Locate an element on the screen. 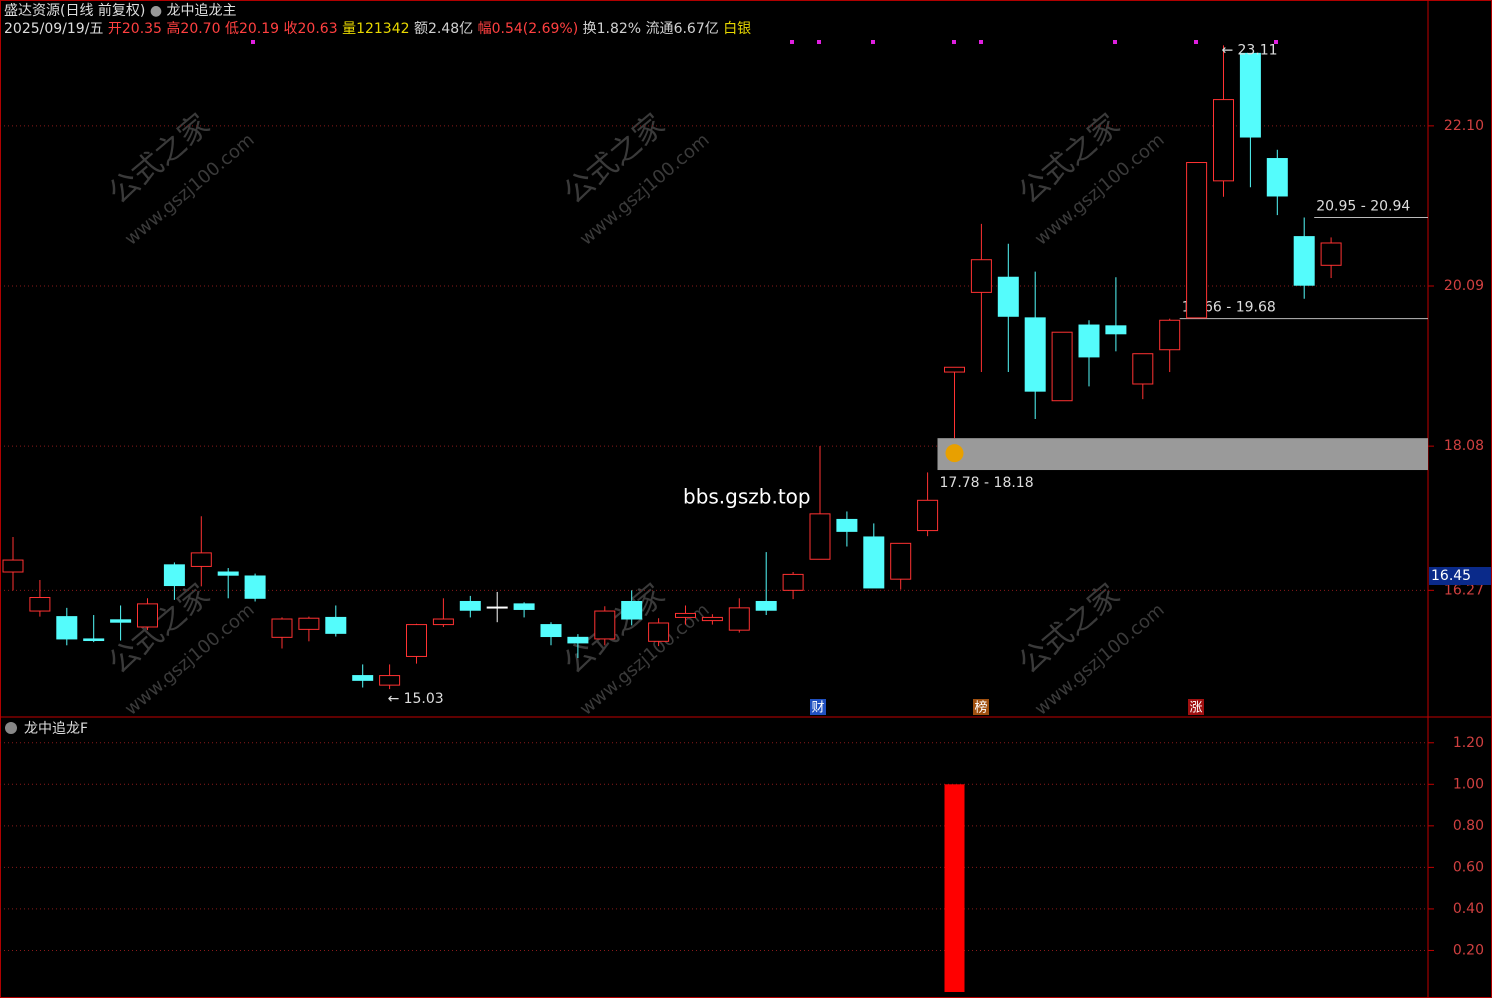  high-arrow: ← is located at coordinates (1228, 50).